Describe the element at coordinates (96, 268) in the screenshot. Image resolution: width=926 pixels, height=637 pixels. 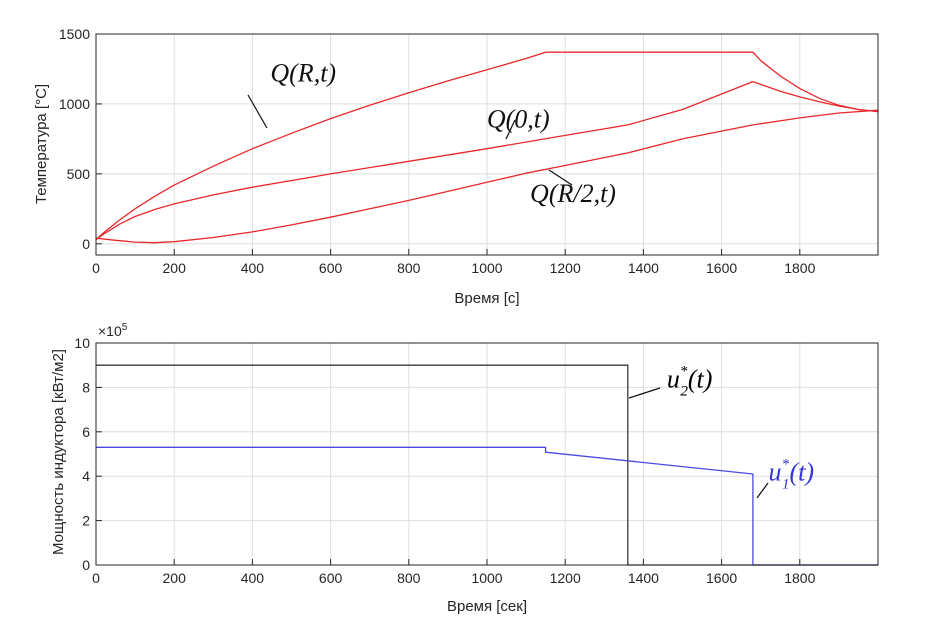
I see `temperature-x-tick-label: 0` at that location.